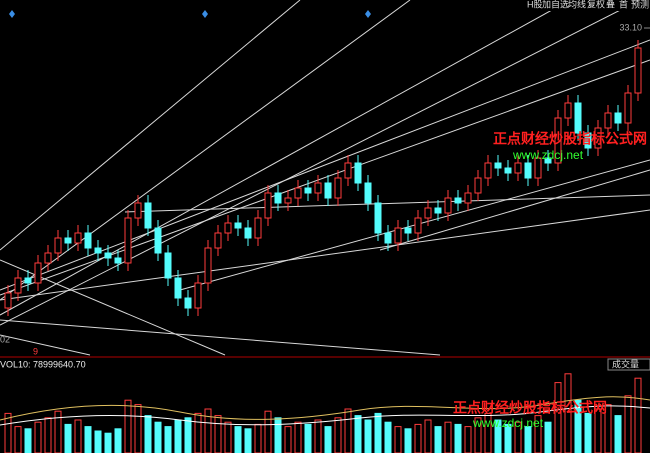 This screenshot has width=650, height=453. I want to click on toolbar-item: 均线, so click(577, 4).